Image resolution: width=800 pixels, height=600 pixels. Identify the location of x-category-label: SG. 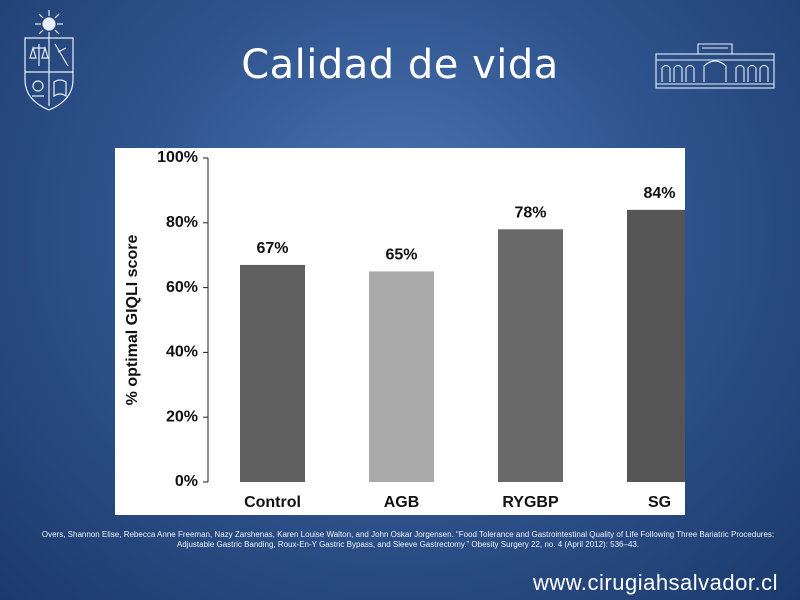
(659, 502).